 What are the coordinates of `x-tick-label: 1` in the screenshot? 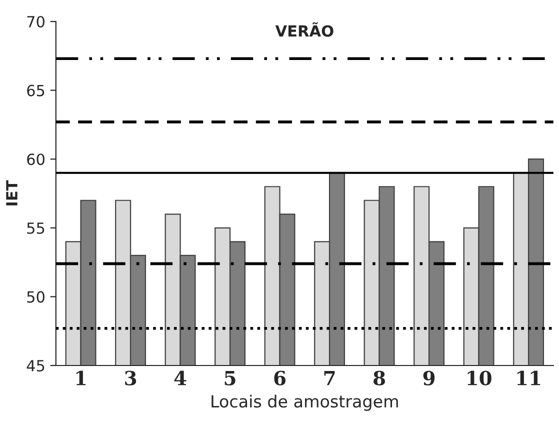 It's located at (81, 378).